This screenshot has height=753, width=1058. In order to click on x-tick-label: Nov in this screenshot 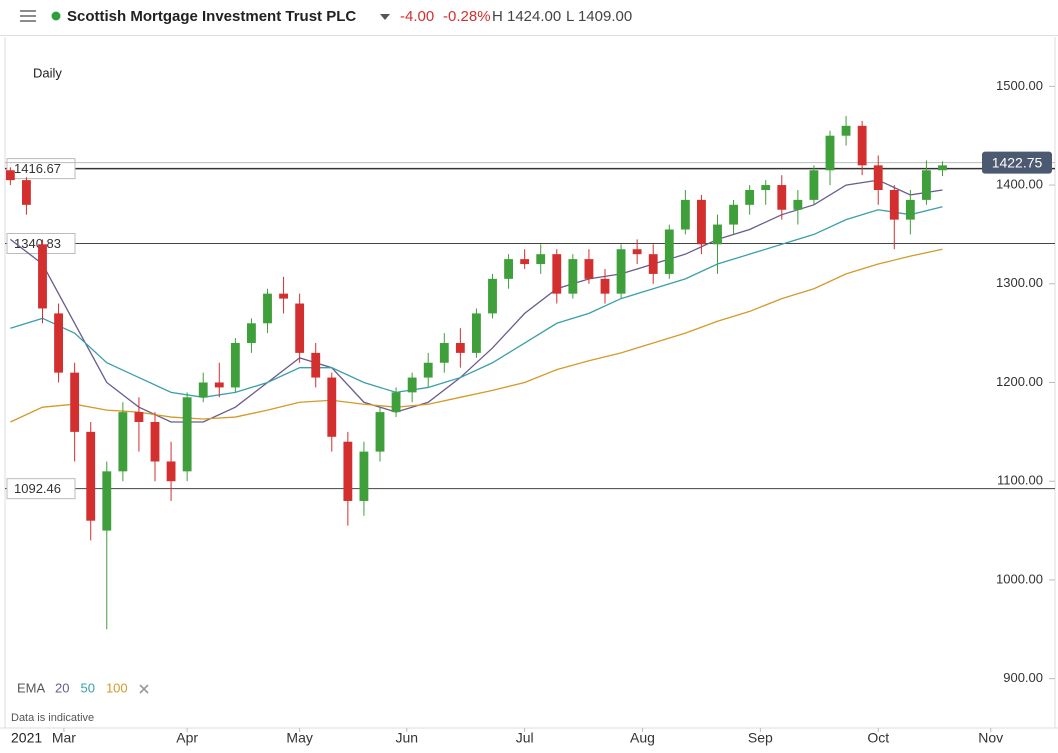, I will do `click(990, 738)`.